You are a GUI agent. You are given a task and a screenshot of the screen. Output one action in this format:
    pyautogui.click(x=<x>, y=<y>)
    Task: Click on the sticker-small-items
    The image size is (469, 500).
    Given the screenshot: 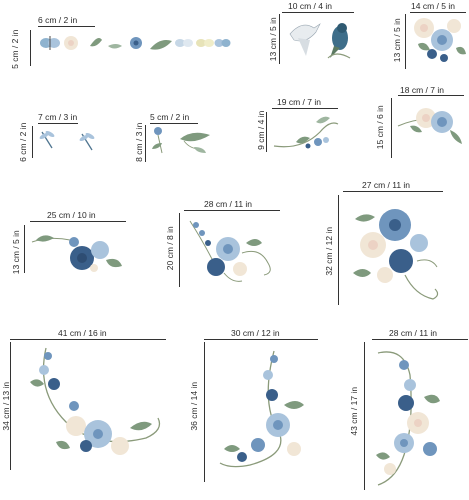 What is the action you would take?
    pyautogui.click(x=135, y=43)
    